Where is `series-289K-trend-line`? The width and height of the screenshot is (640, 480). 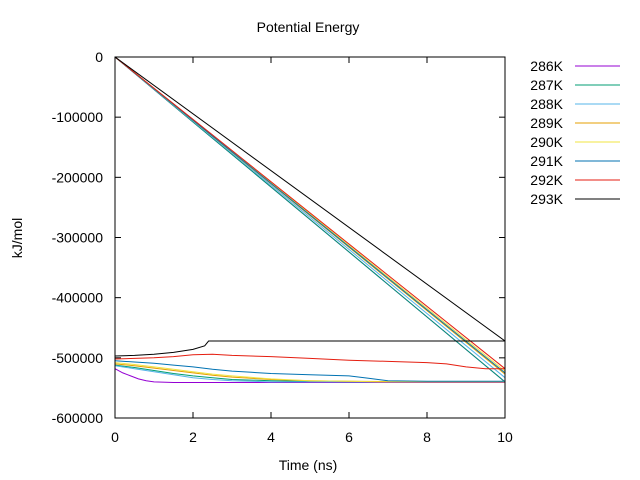
series-289K-trend-line is located at coordinates (310, 373).